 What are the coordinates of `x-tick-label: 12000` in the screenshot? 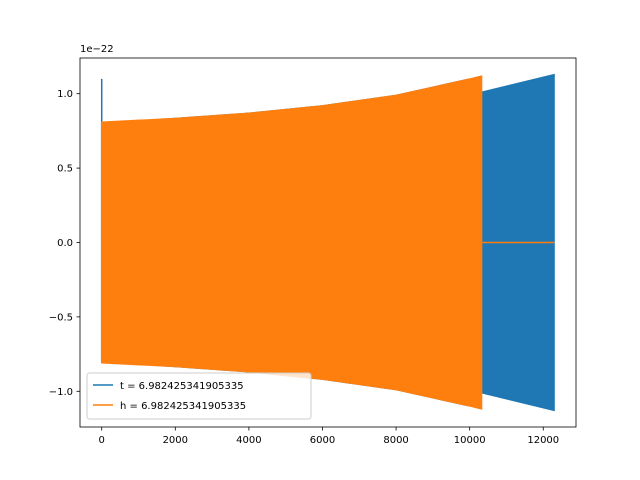 It's located at (543, 440).